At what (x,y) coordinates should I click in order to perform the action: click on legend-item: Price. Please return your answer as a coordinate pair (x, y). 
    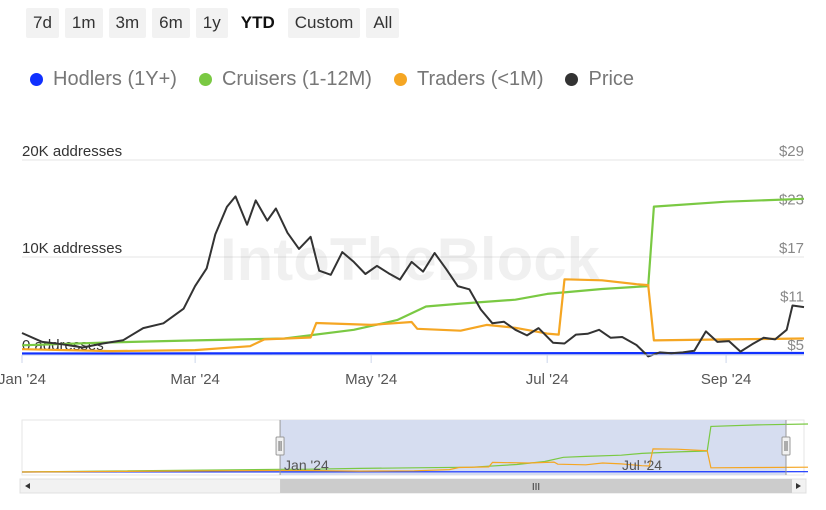
    Looking at the image, I should click on (599, 79).